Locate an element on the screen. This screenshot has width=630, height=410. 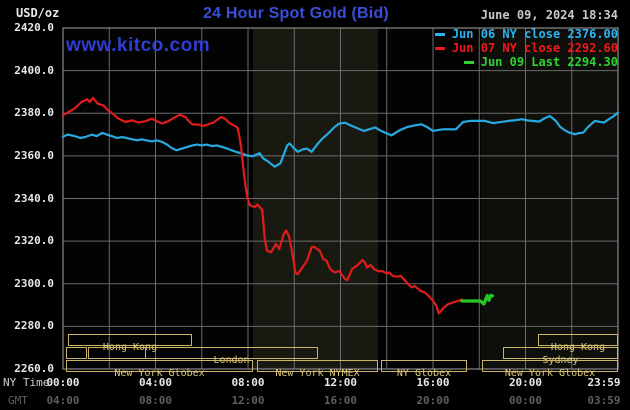
datetime: June 09, 2024 18:34 is located at coordinates (549, 15).